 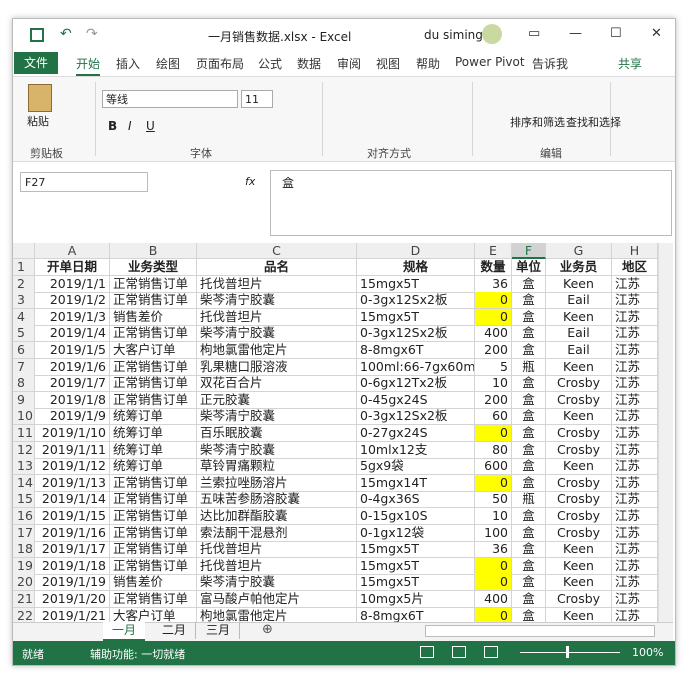 What do you see at coordinates (277, 251) in the screenshot?
I see `column-header: C` at bounding box center [277, 251].